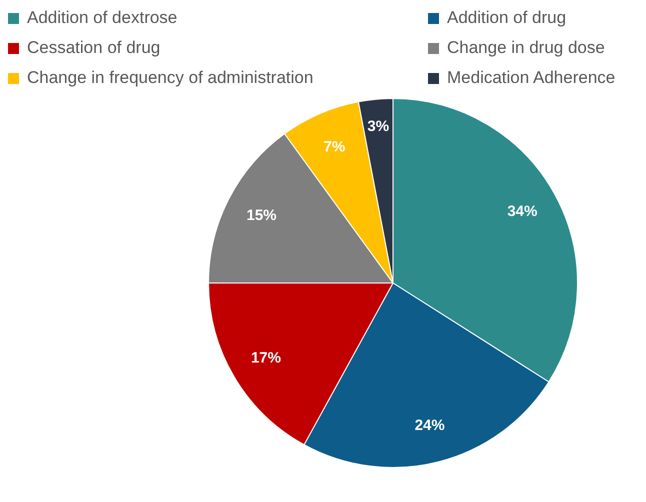 This screenshot has height=502, width=646. What do you see at coordinates (378, 127) in the screenshot?
I see `data-label: 3%` at bounding box center [378, 127].